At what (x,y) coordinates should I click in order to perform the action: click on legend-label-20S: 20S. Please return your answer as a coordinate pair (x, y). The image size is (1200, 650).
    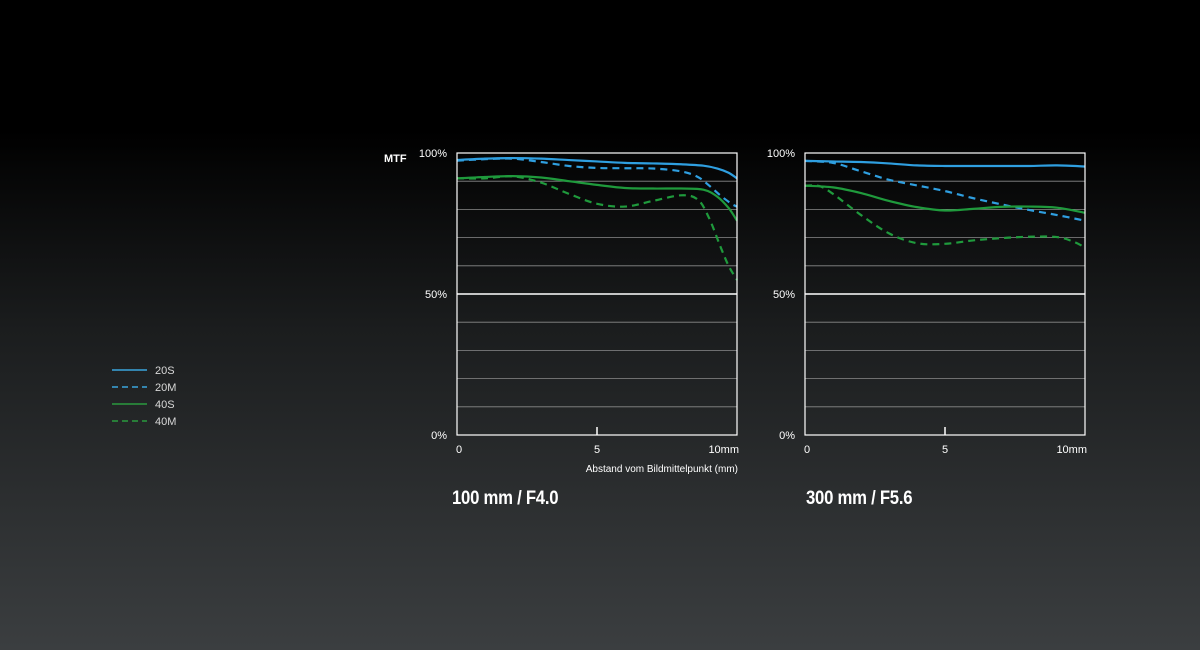
    Looking at the image, I should click on (165, 371).